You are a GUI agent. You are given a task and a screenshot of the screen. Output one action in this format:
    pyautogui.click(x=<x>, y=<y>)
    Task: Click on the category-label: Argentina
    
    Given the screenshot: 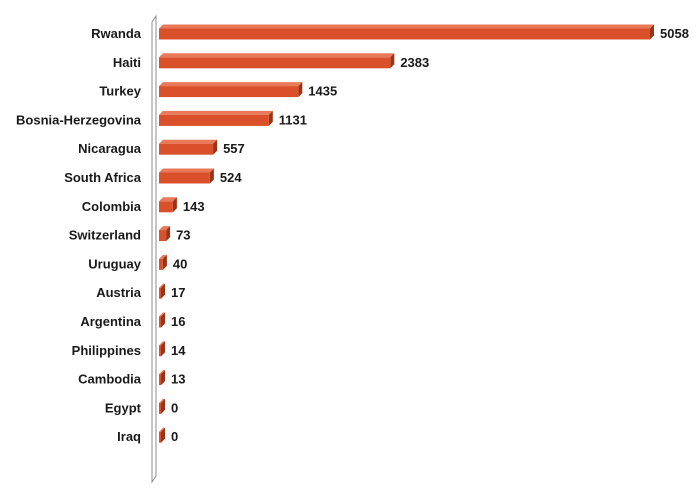 What is the action you would take?
    pyautogui.click(x=110, y=321)
    